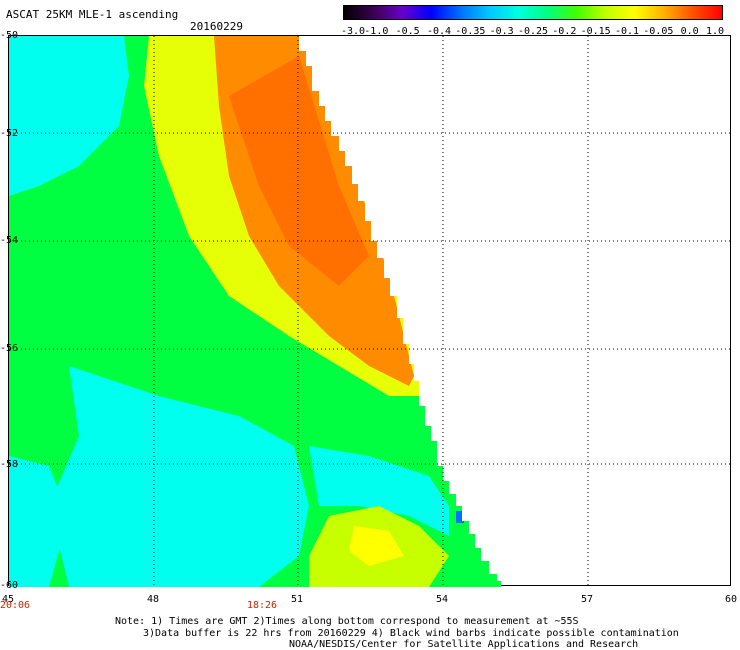  What do you see at coordinates (299, 171) in the screenshot?
I see `field-orange-deep` at bounding box center [299, 171].